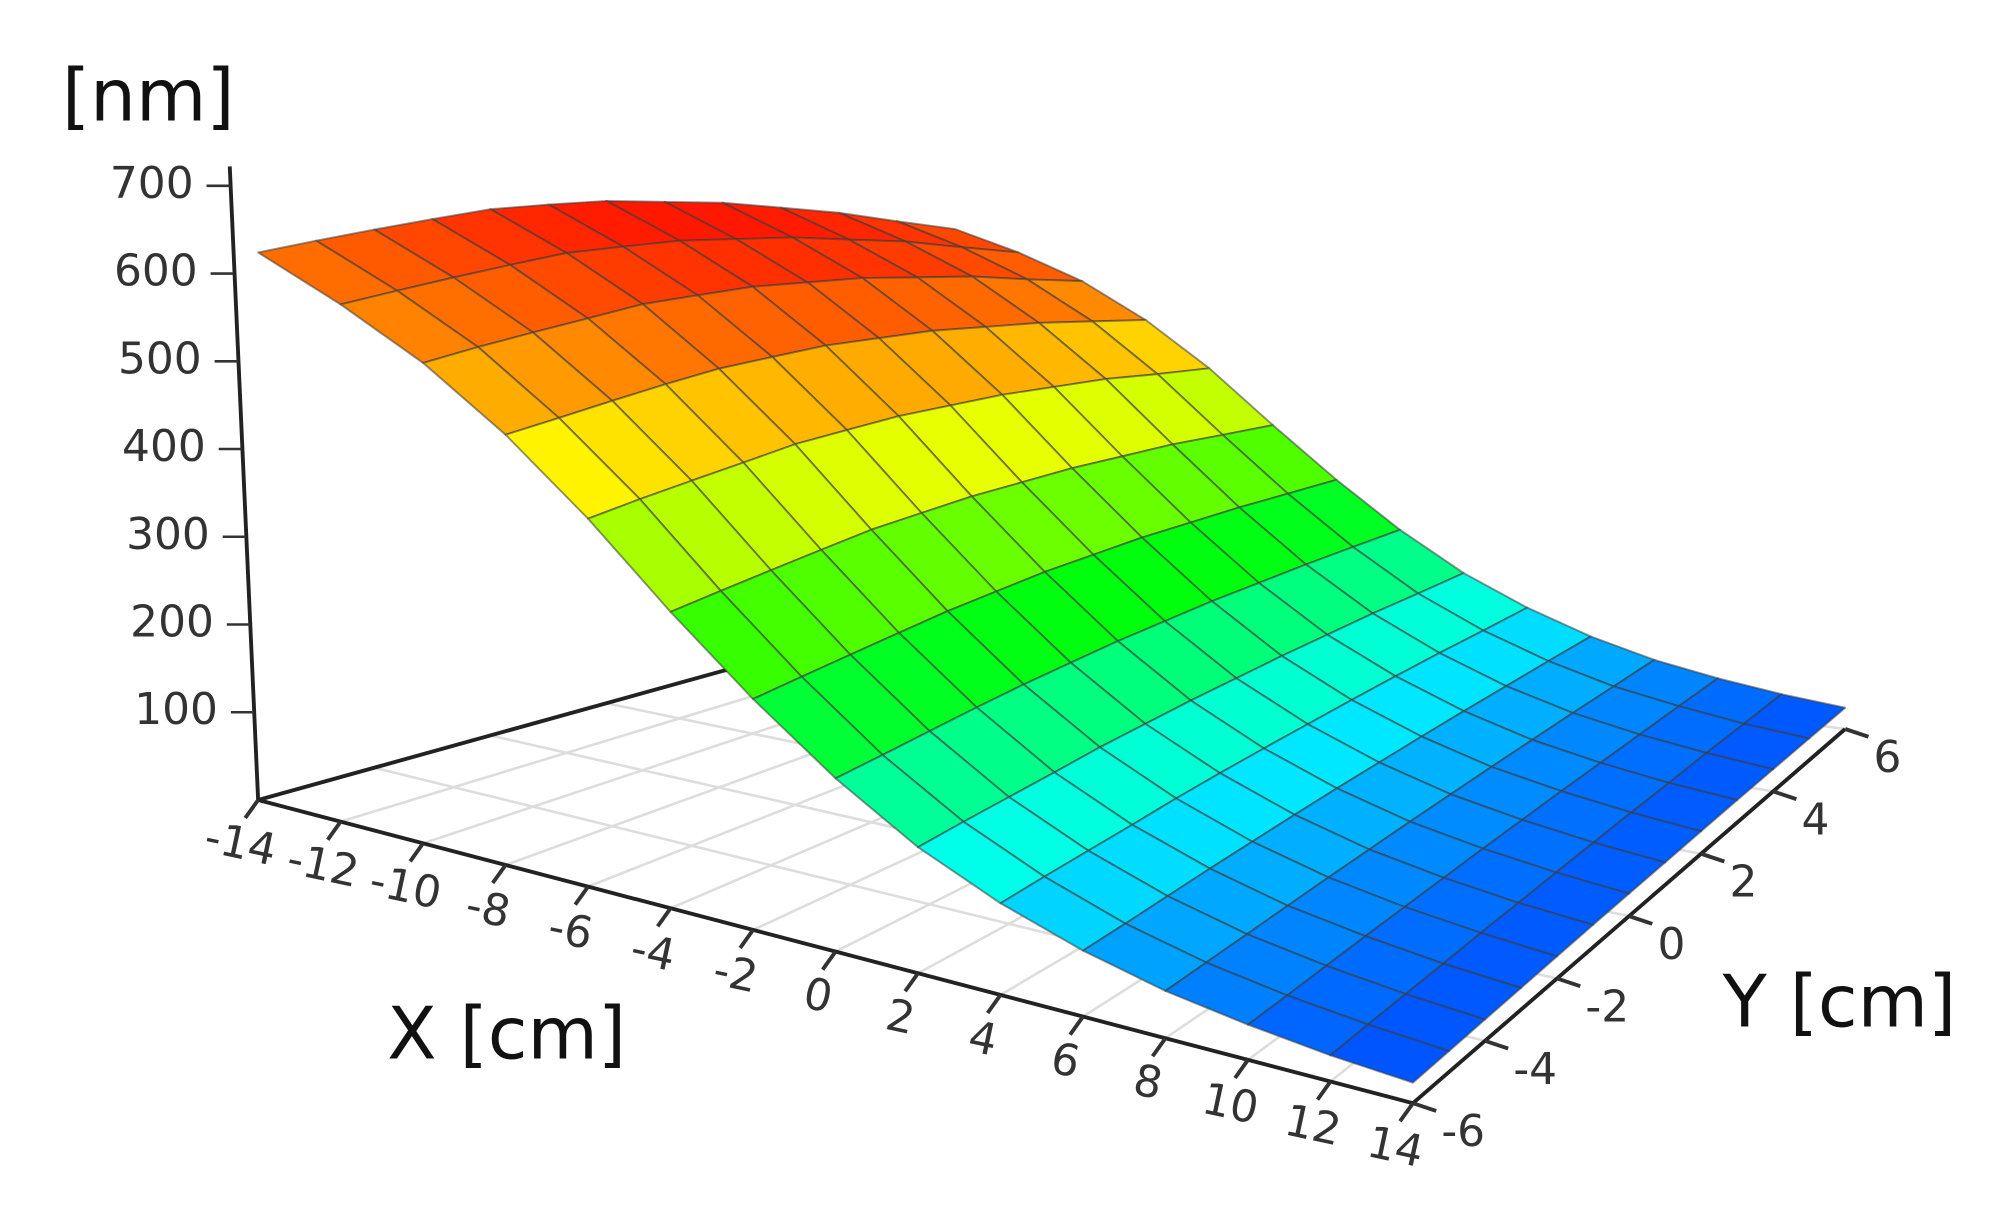  What do you see at coordinates (176, 709) in the screenshot?
I see `z-tick-label: 100` at bounding box center [176, 709].